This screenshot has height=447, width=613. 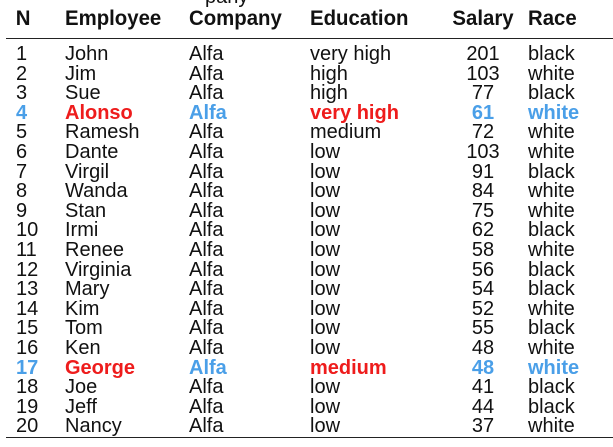 I want to click on cell-salary: 44, so click(x=483, y=406).